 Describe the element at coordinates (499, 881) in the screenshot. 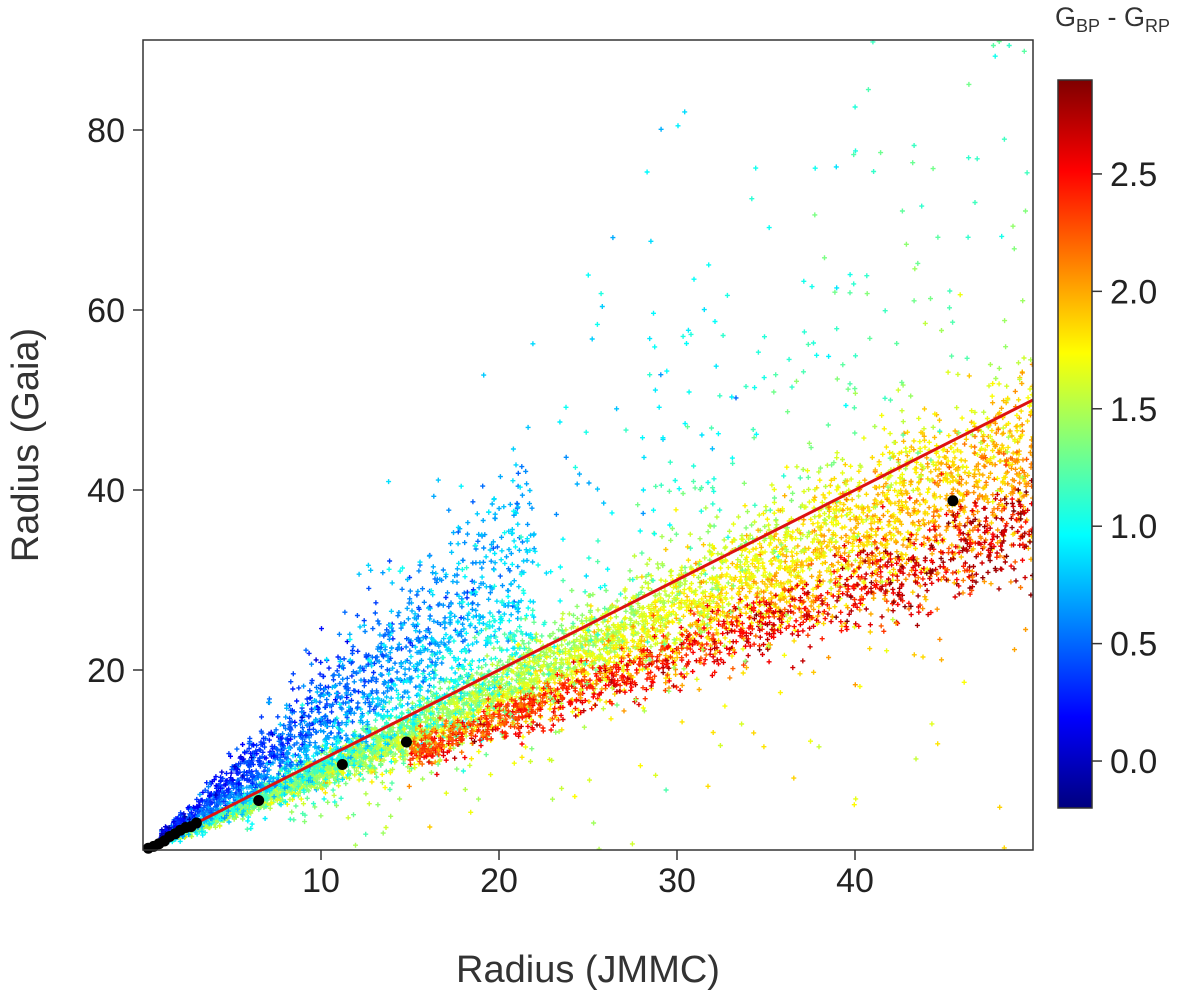

I see `x-tick-label: 20` at that location.